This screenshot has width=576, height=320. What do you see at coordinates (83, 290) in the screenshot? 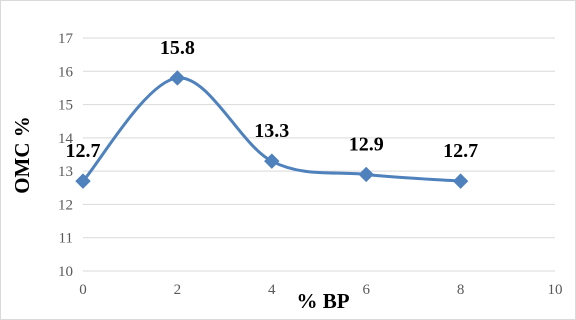
I see `x-tick-label-0: 0` at bounding box center [83, 290].